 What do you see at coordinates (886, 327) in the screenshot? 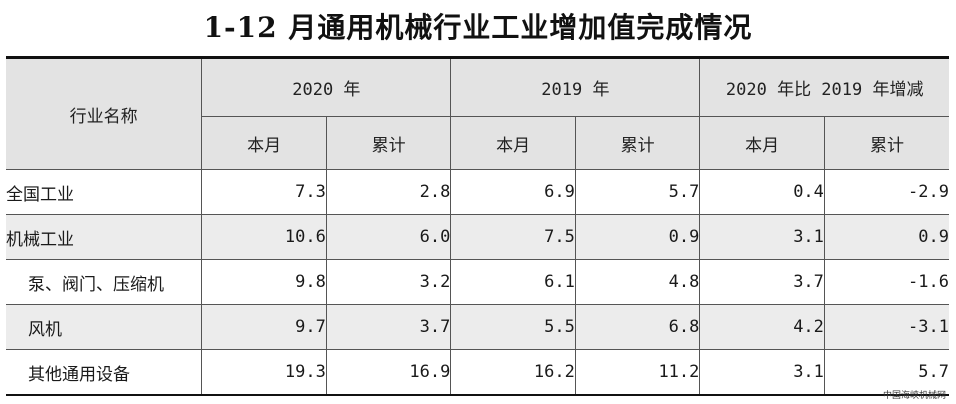
I see `cell-value: -3.1` at bounding box center [886, 327].